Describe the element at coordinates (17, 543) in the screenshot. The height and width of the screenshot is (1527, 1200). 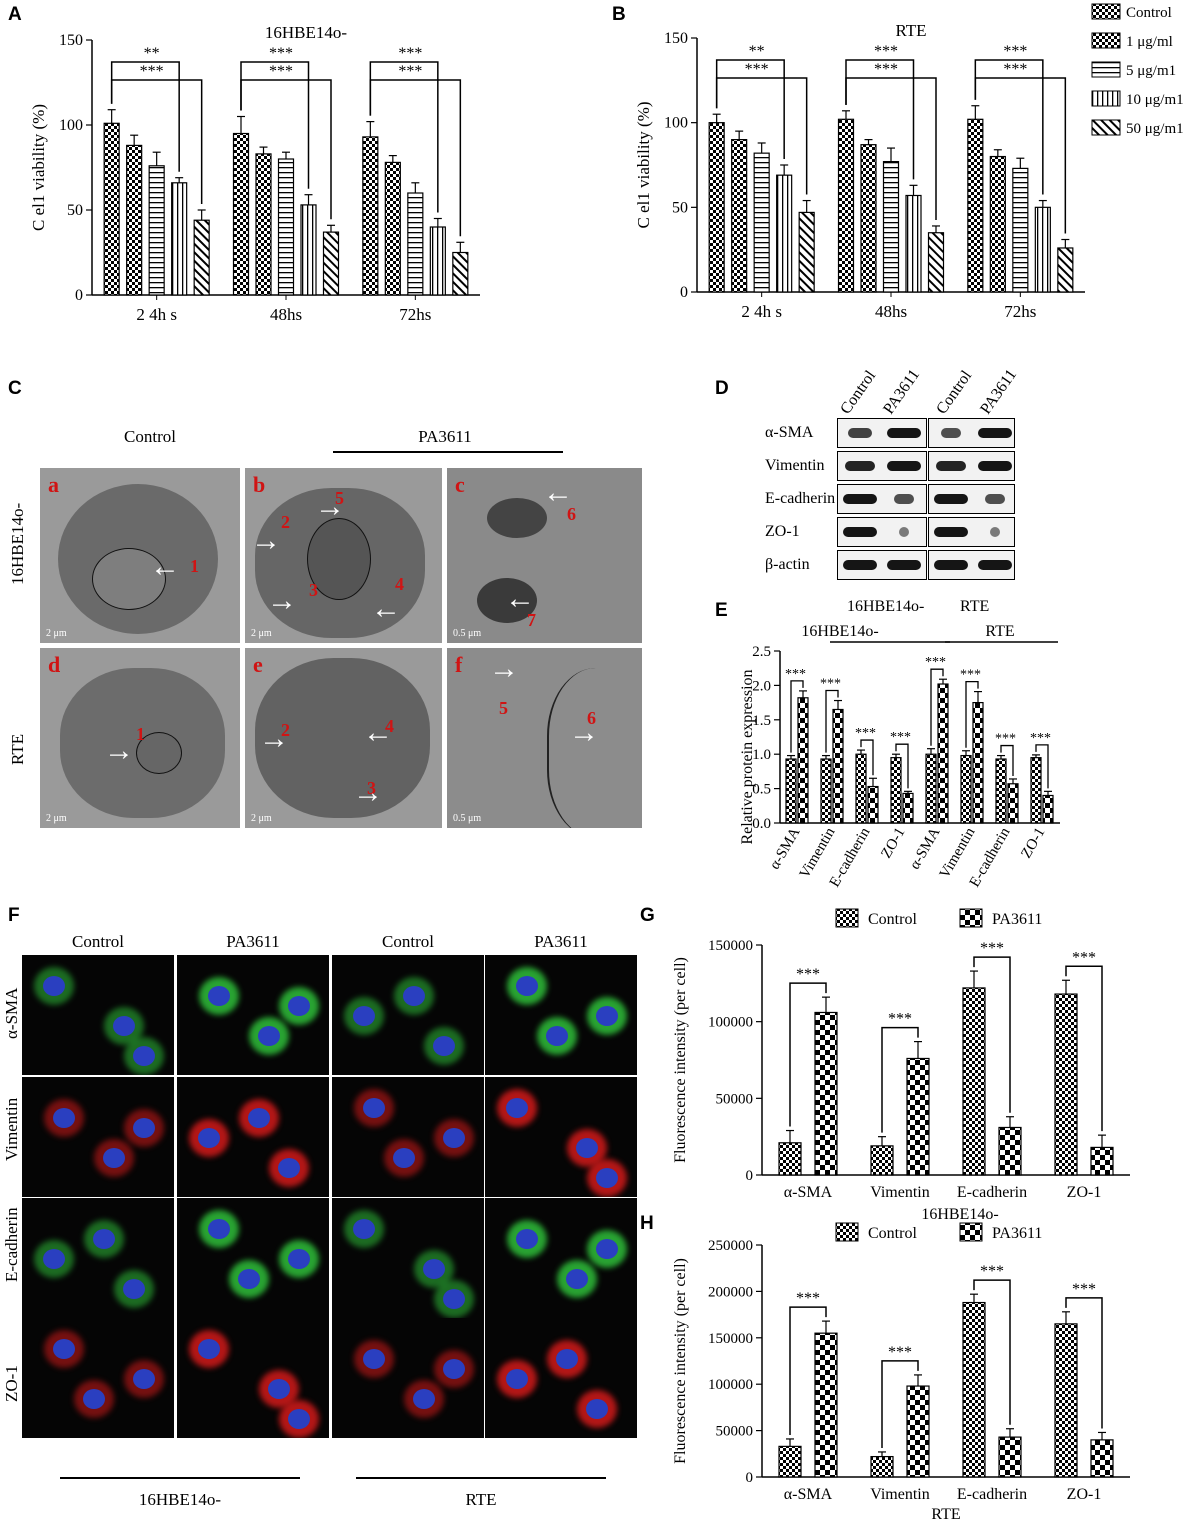
I see `row-label-16hbe: 16HBE14o-` at that location.